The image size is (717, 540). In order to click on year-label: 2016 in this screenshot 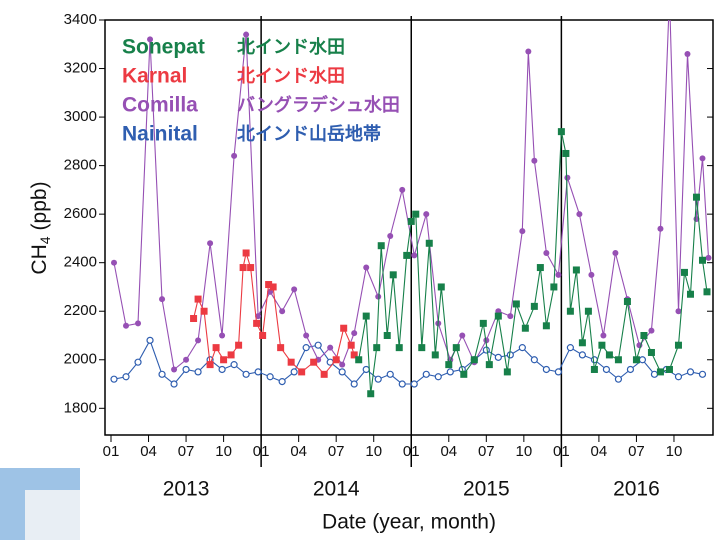, I will do `click(636, 489)`.